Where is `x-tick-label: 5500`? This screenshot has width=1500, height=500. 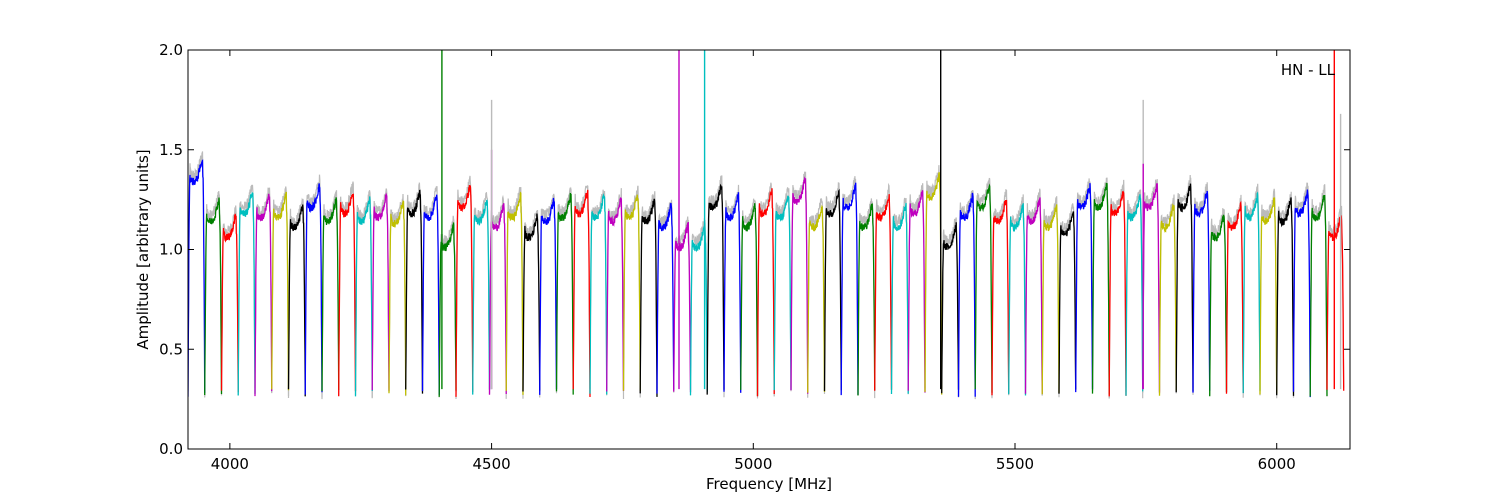
x-tick-label: 5500 is located at coordinates (1015, 464).